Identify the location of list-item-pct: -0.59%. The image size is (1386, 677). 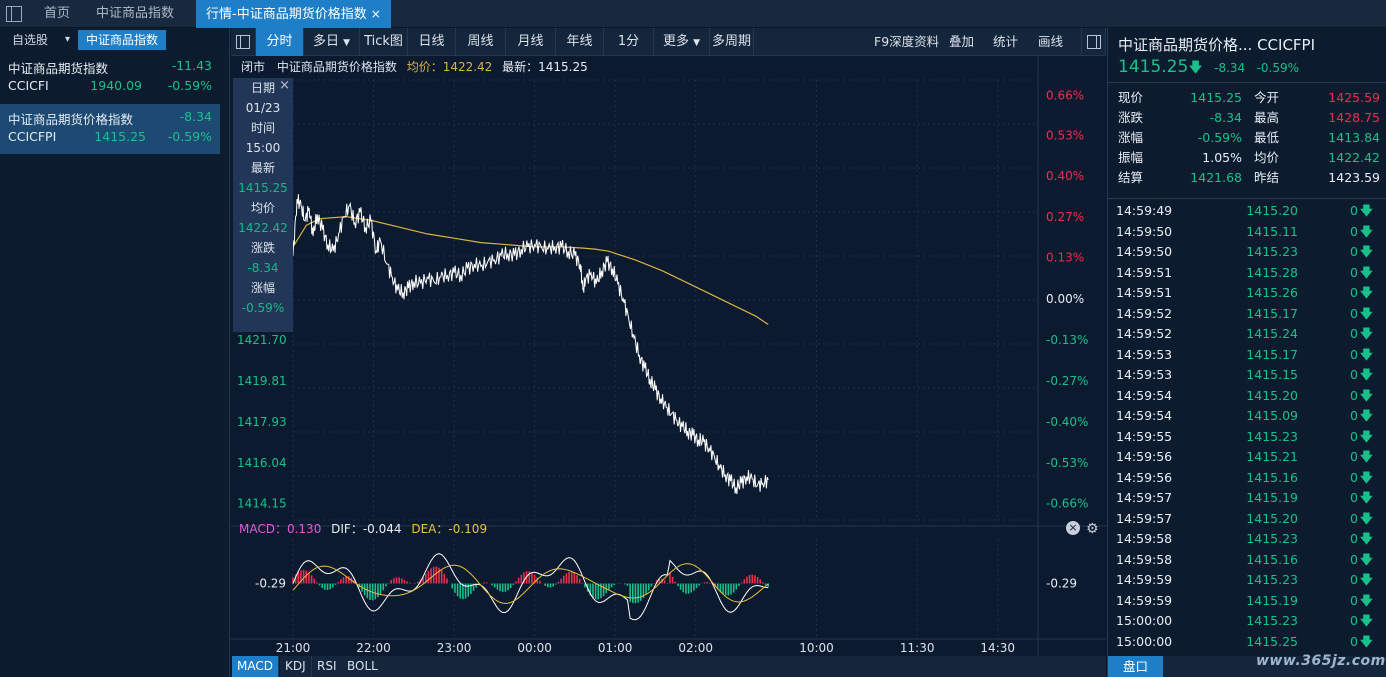
(189, 136).